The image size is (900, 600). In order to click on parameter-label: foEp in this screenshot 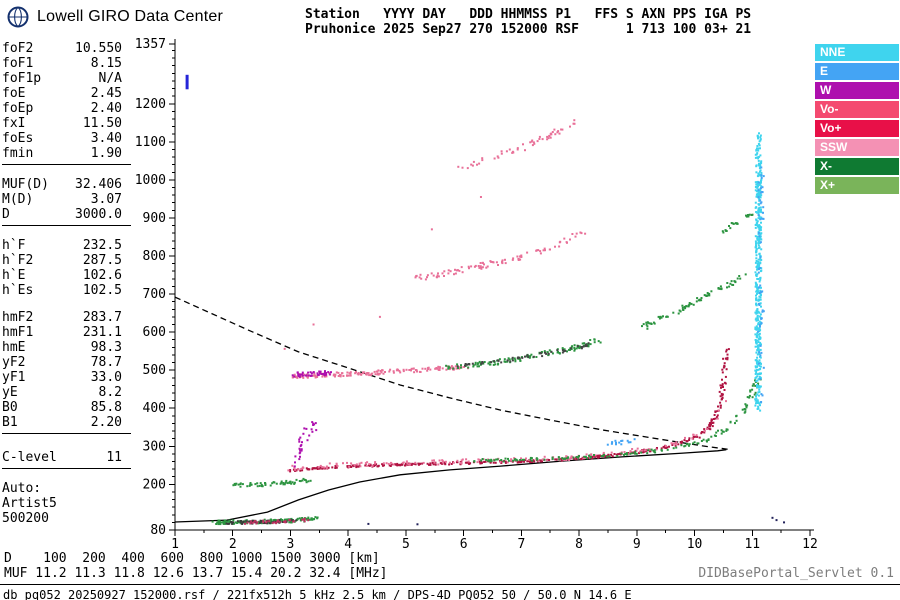, I will do `click(18, 108)`.